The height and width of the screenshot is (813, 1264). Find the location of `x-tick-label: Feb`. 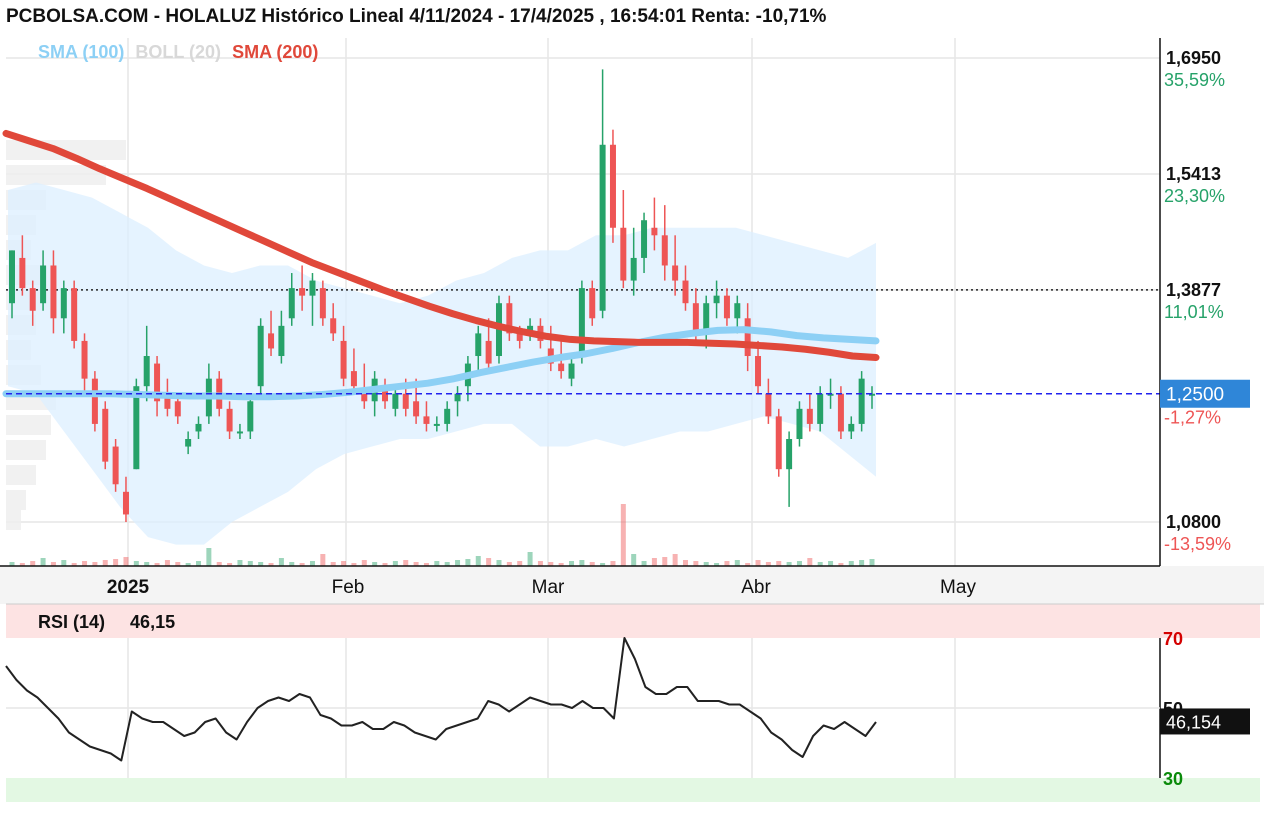

x-tick-label: Feb is located at coordinates (348, 587).